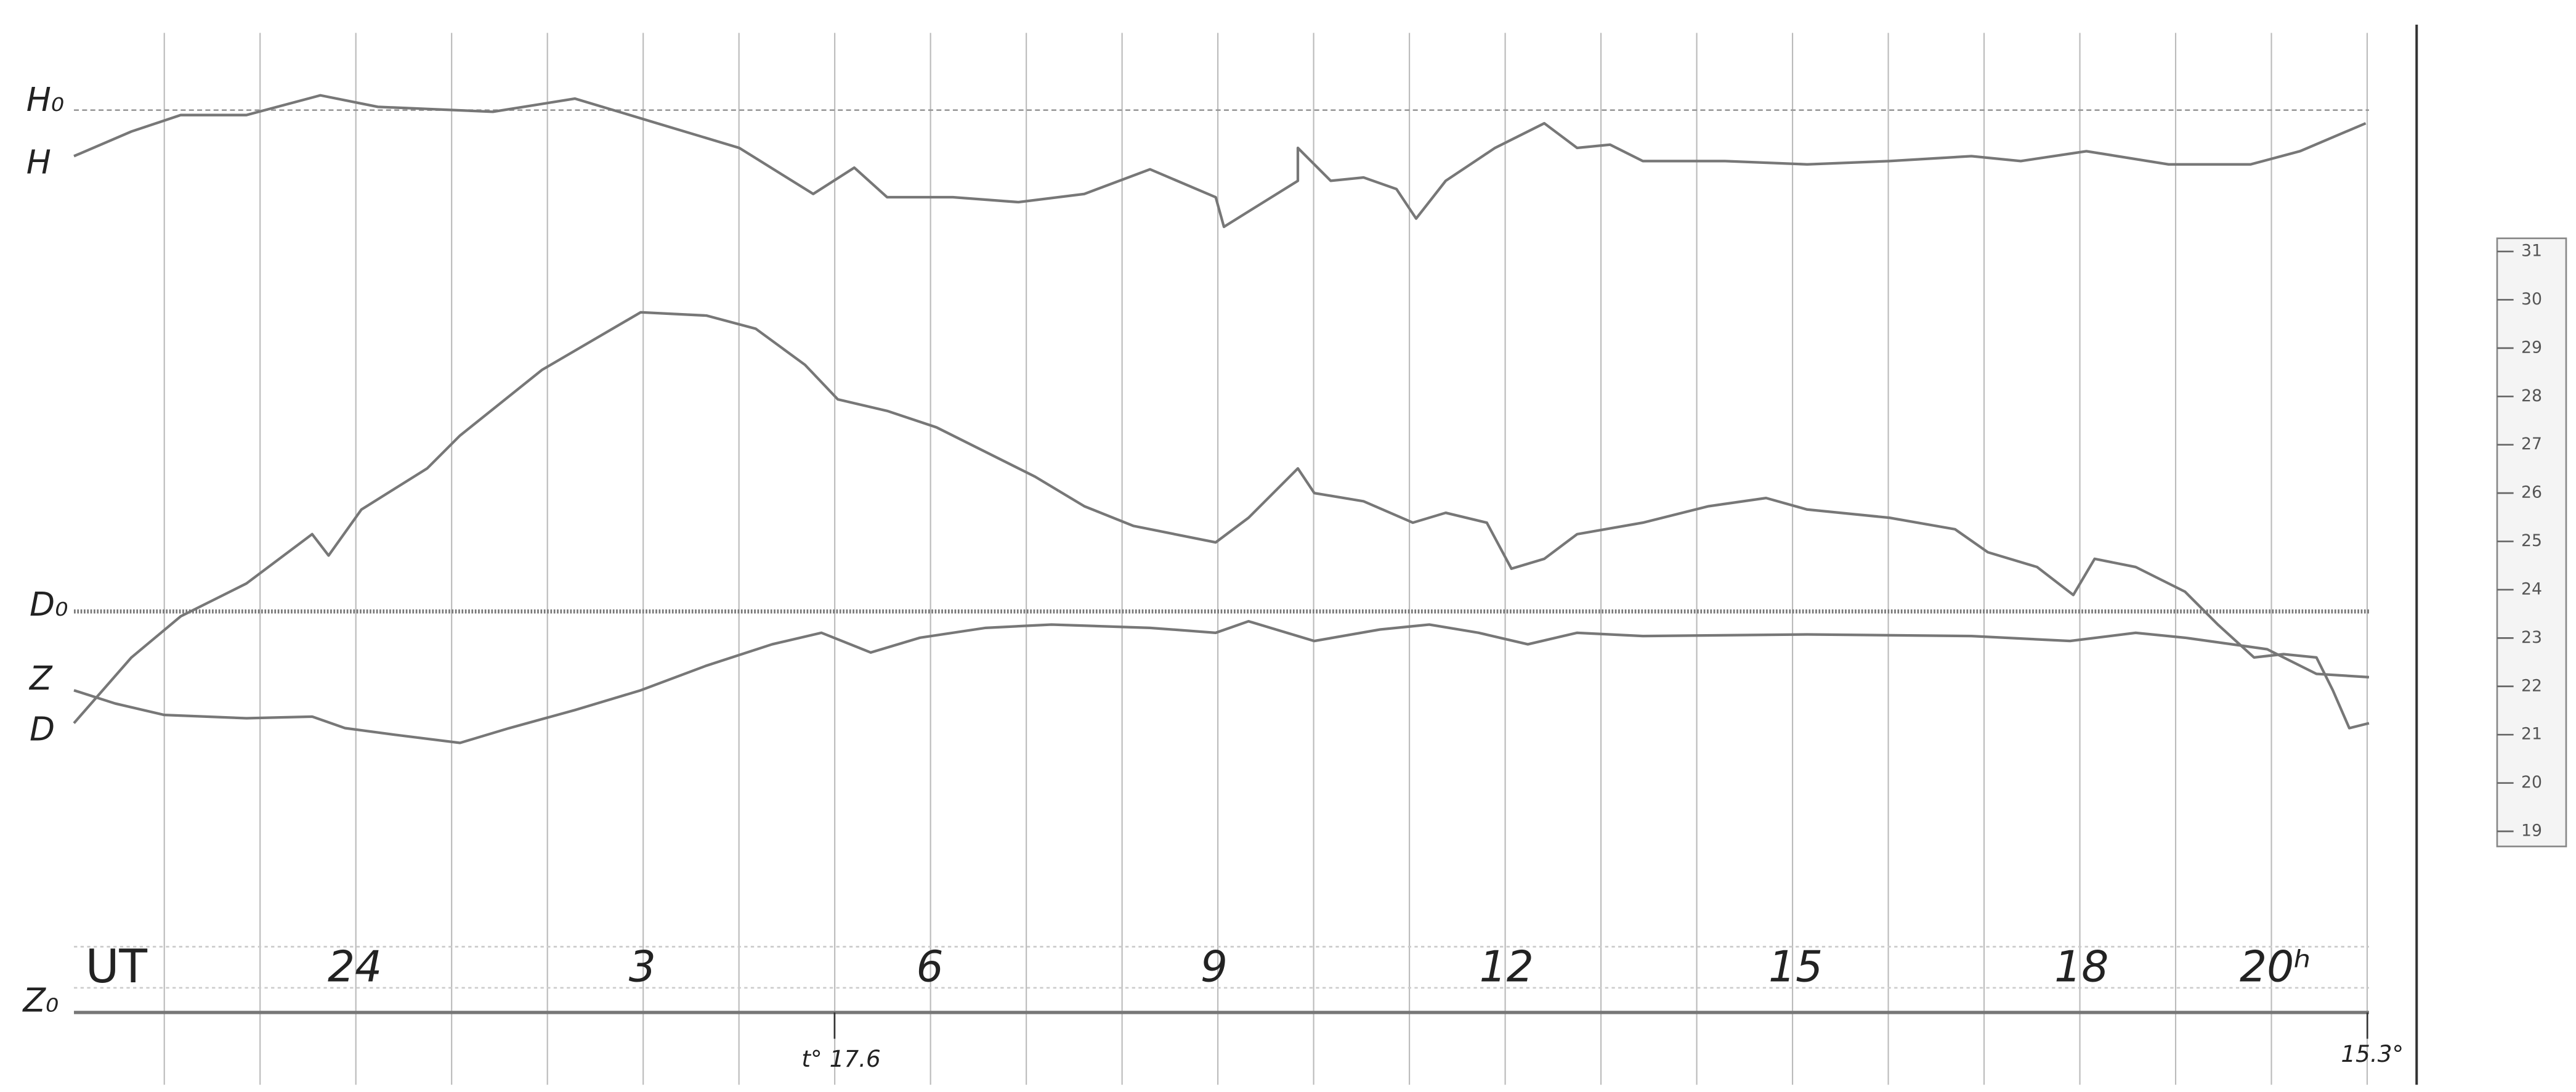 The width and height of the screenshot is (2576, 1092). Describe the element at coordinates (2531, 638) in the screenshot. I see `scale-label: 23` at that location.